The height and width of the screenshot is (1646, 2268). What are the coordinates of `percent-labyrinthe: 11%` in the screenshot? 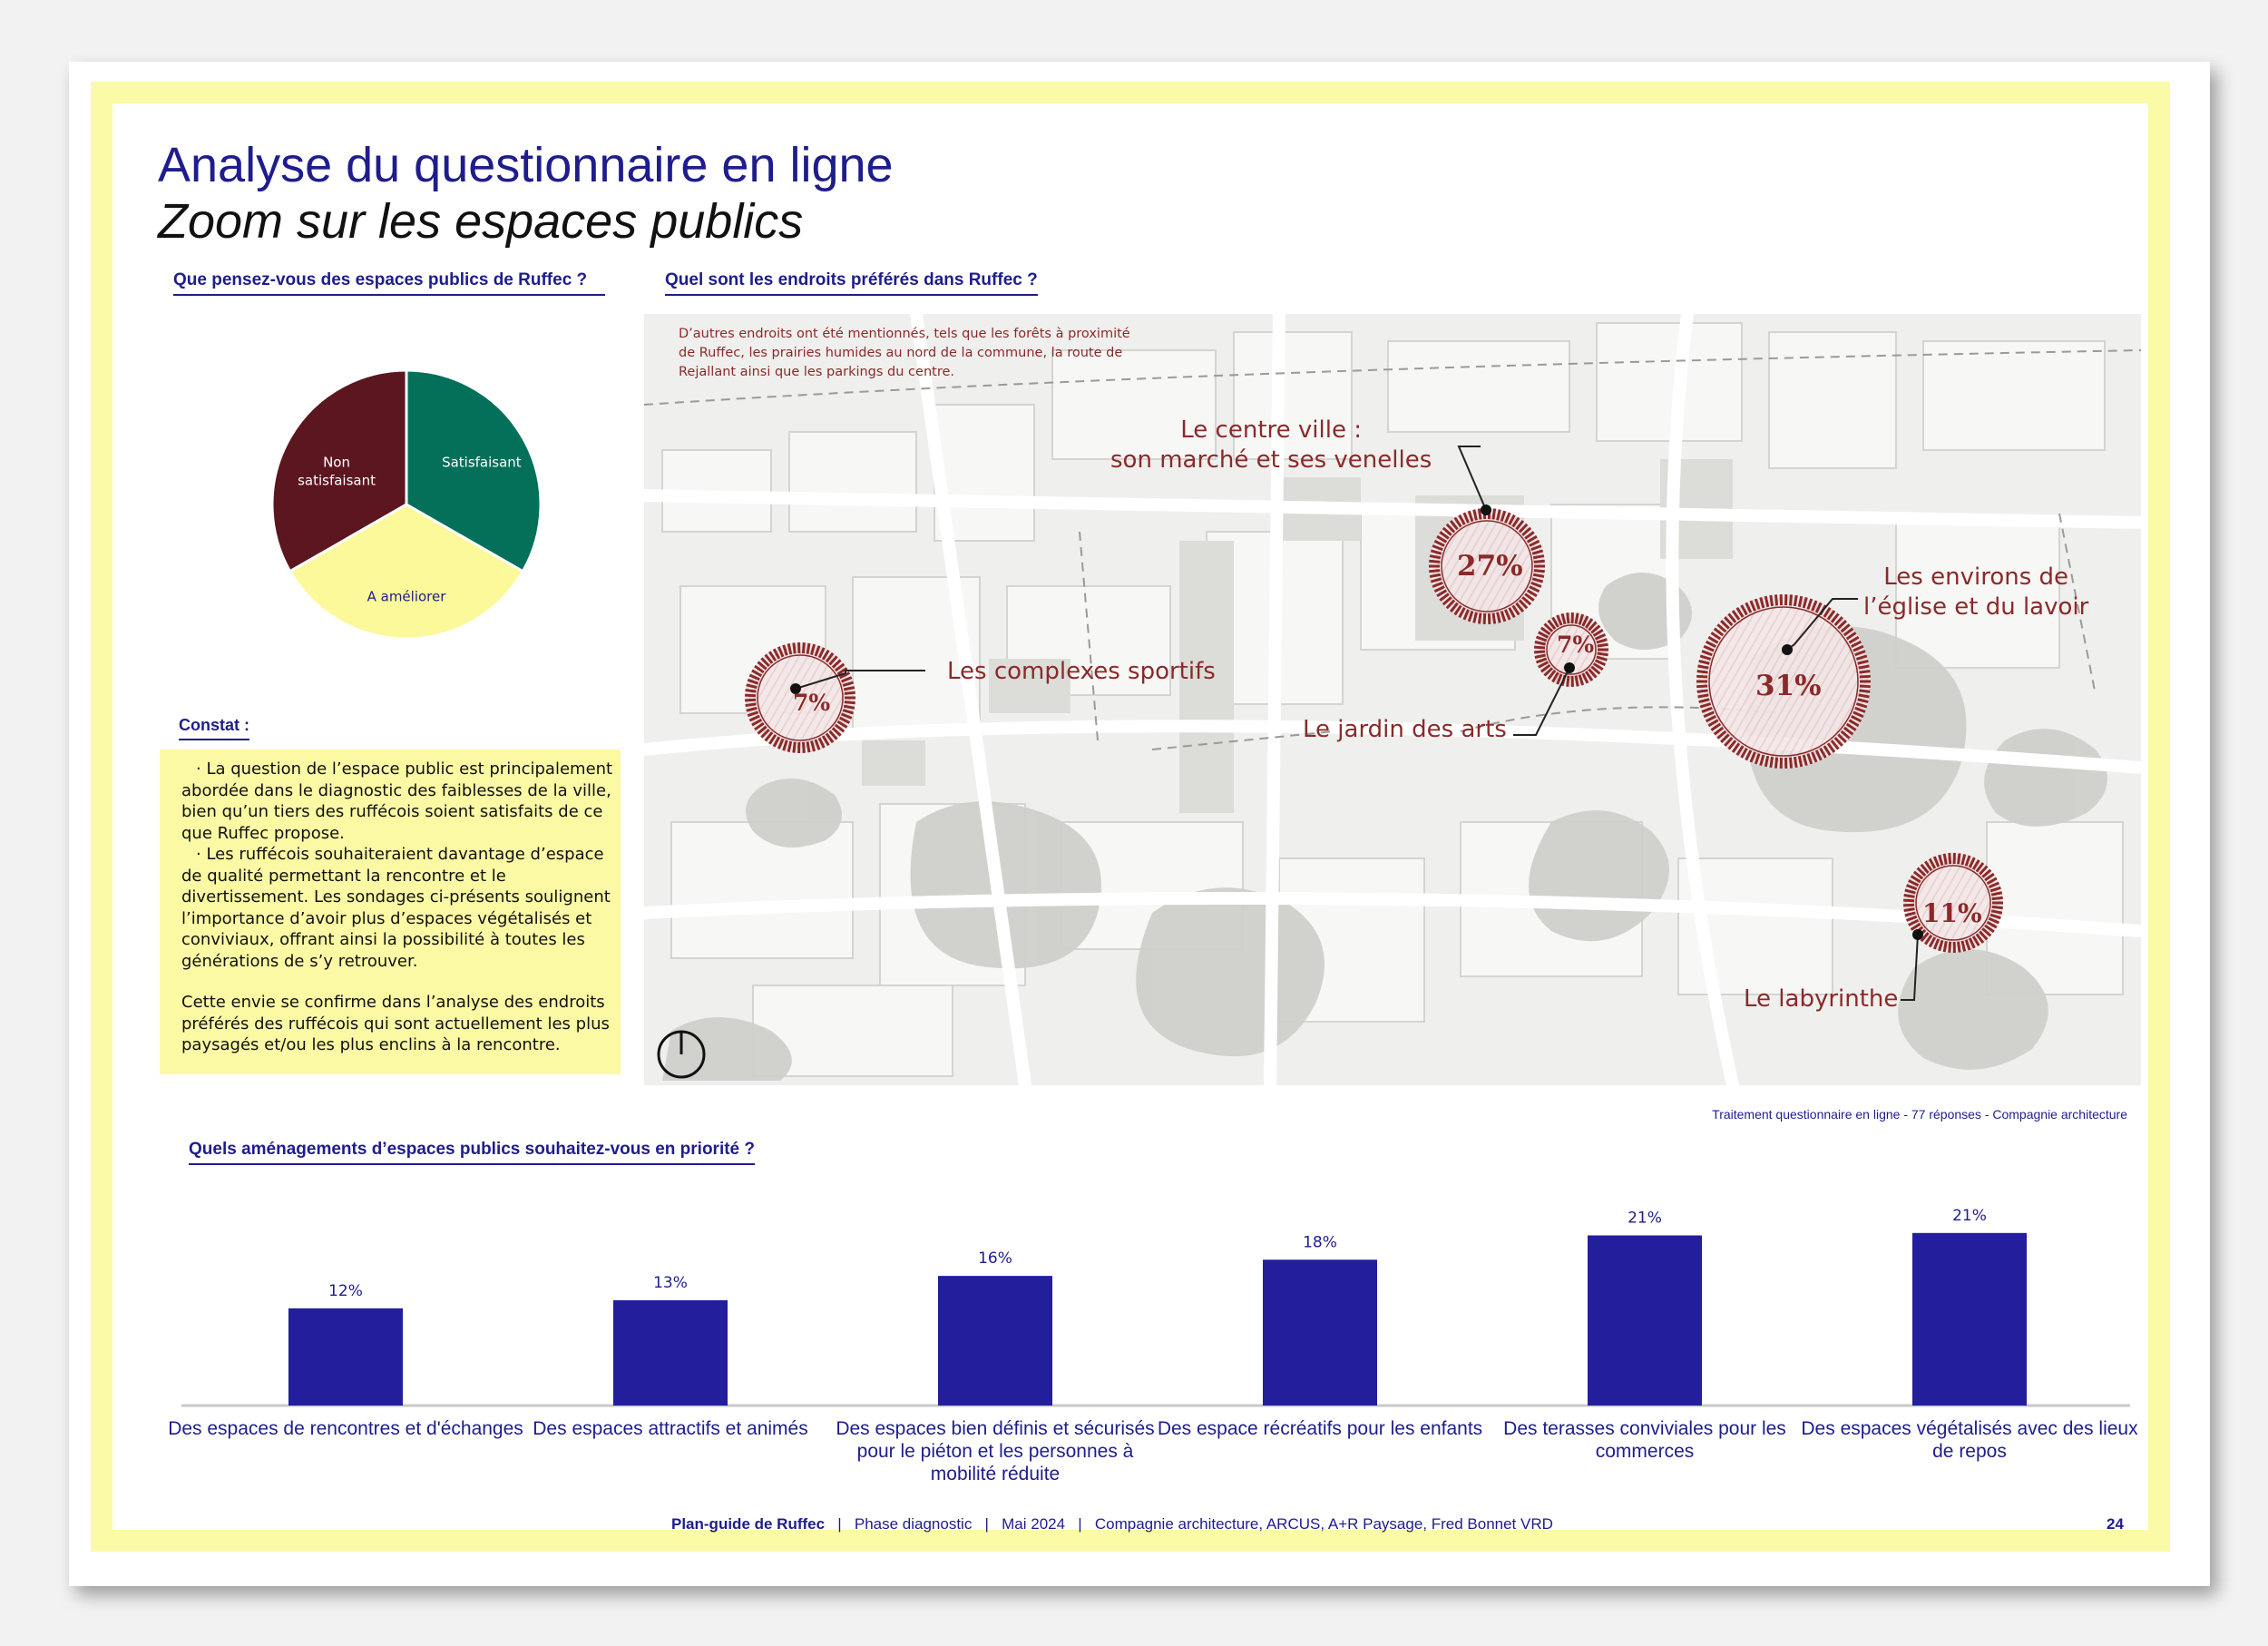 It's located at (1952, 913).